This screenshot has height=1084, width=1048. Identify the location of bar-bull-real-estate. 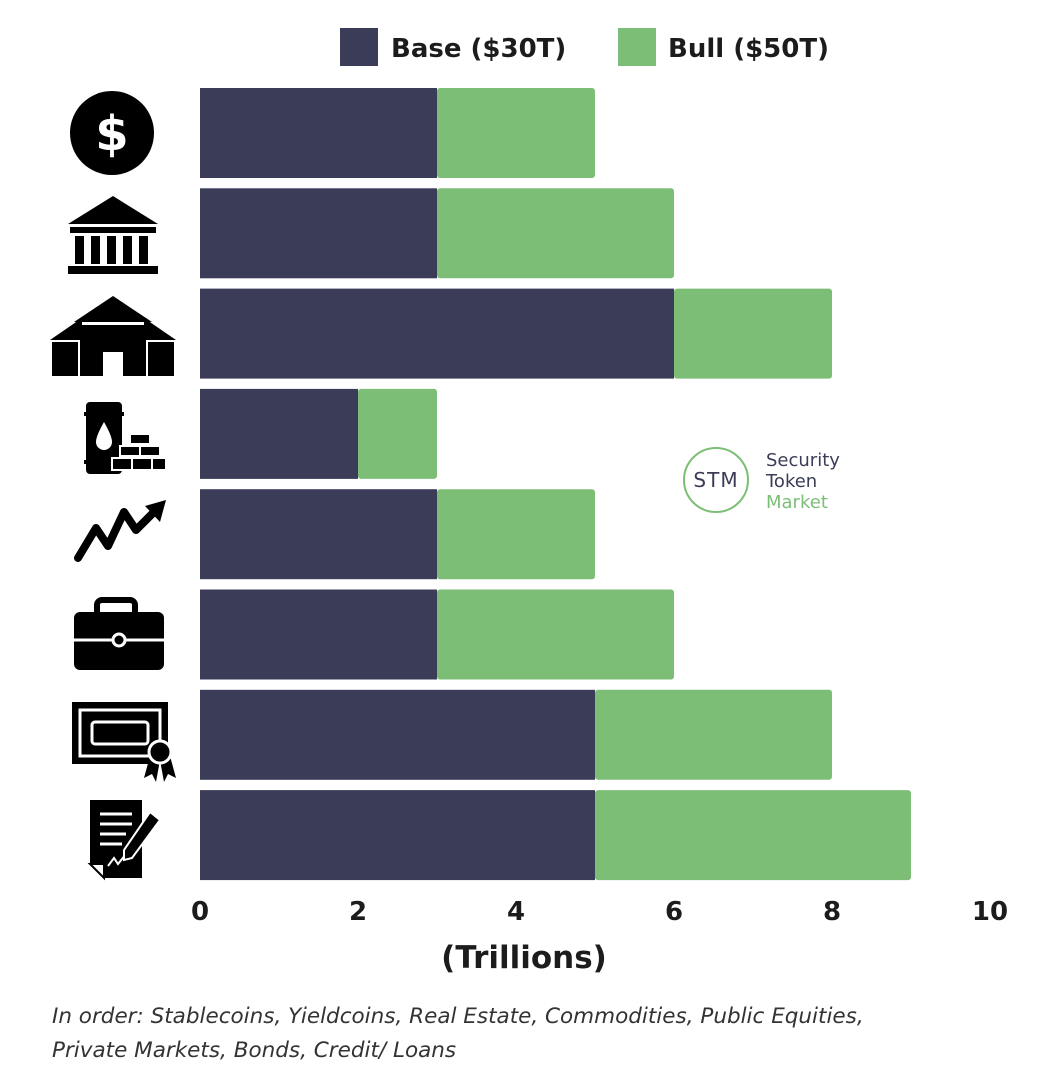
(753, 333).